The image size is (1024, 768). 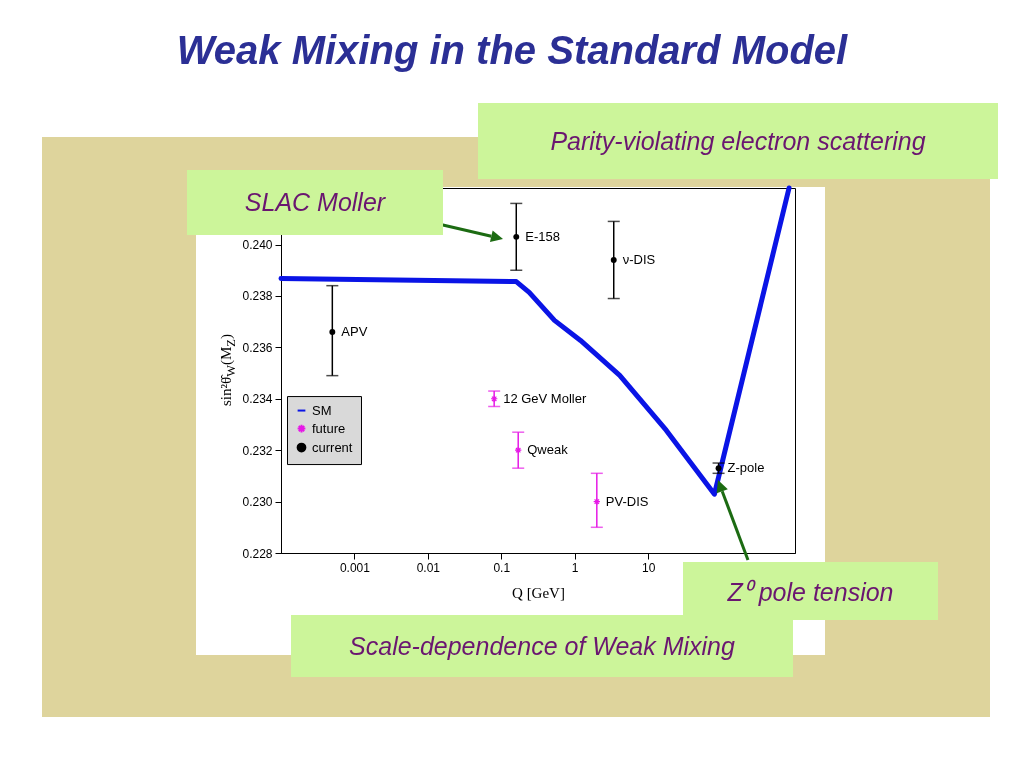 I want to click on x-tick-label: 1, so click(x=575, y=567).